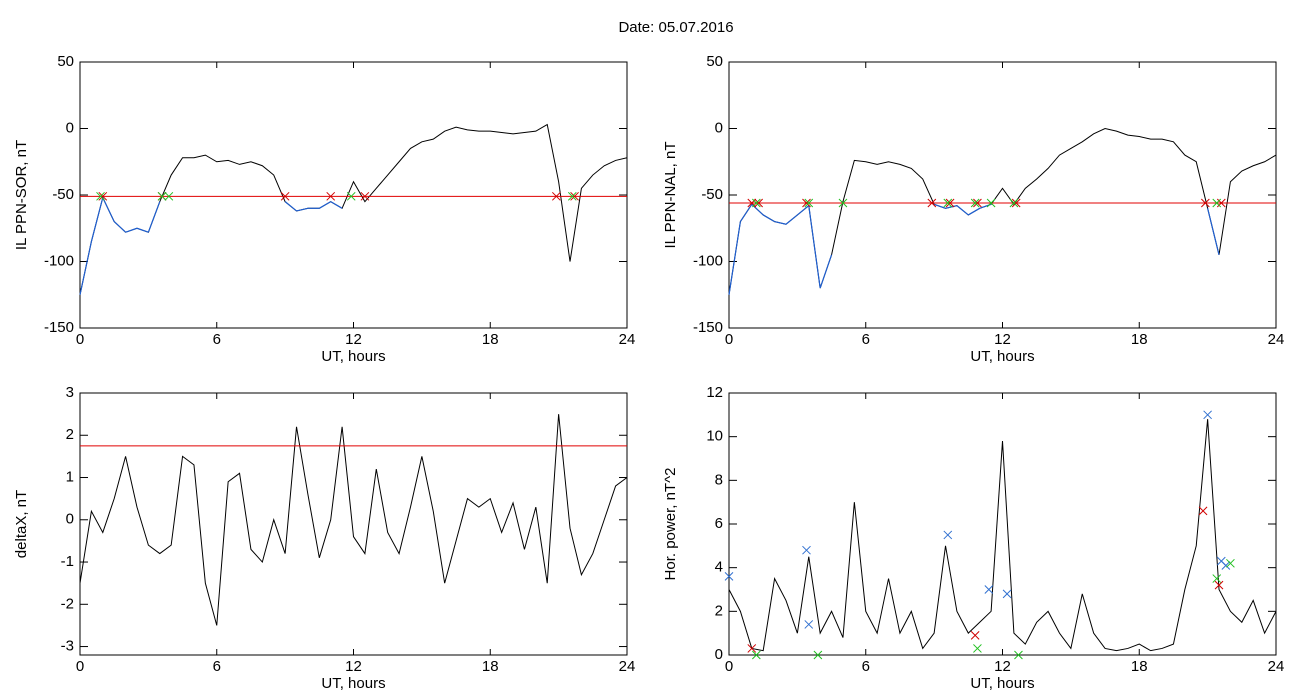 This screenshot has width=1300, height=700. I want to click on y-tick-label: -1, so click(67, 561).